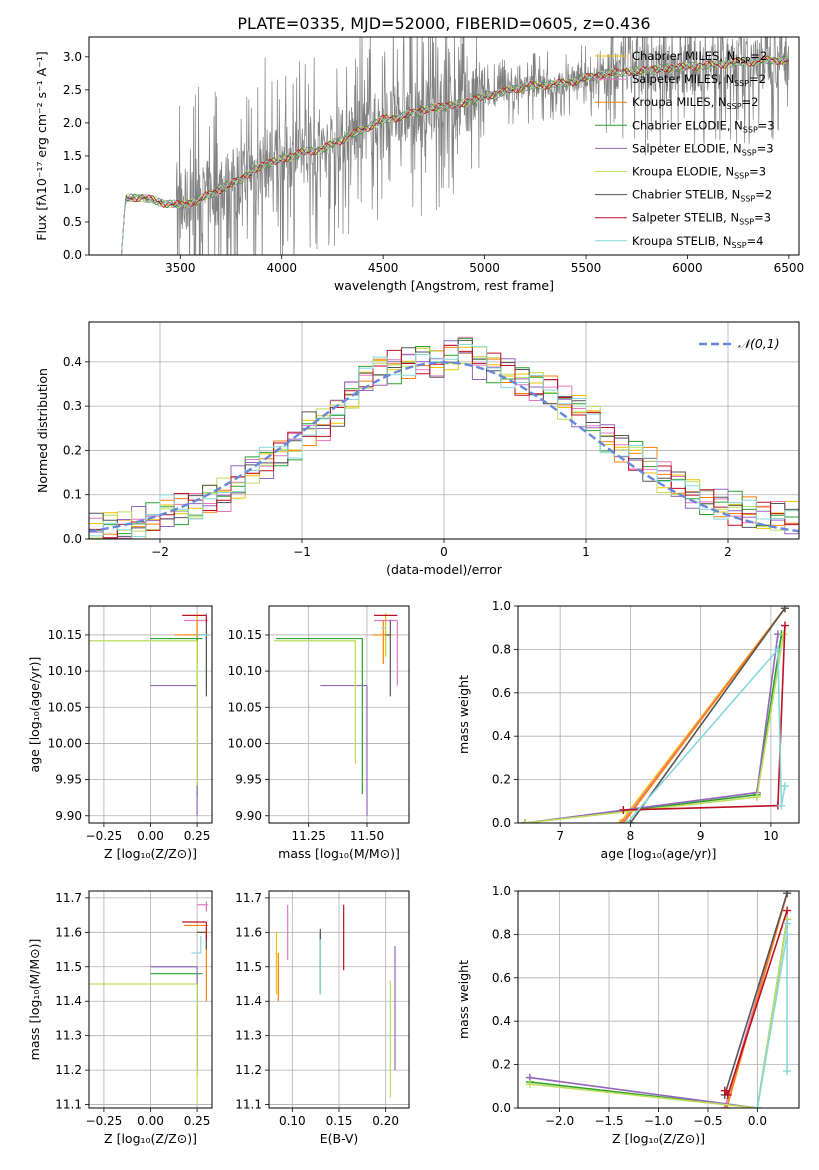  I want to click on mass-vs-EBV-plot-area, so click(335, 1001).